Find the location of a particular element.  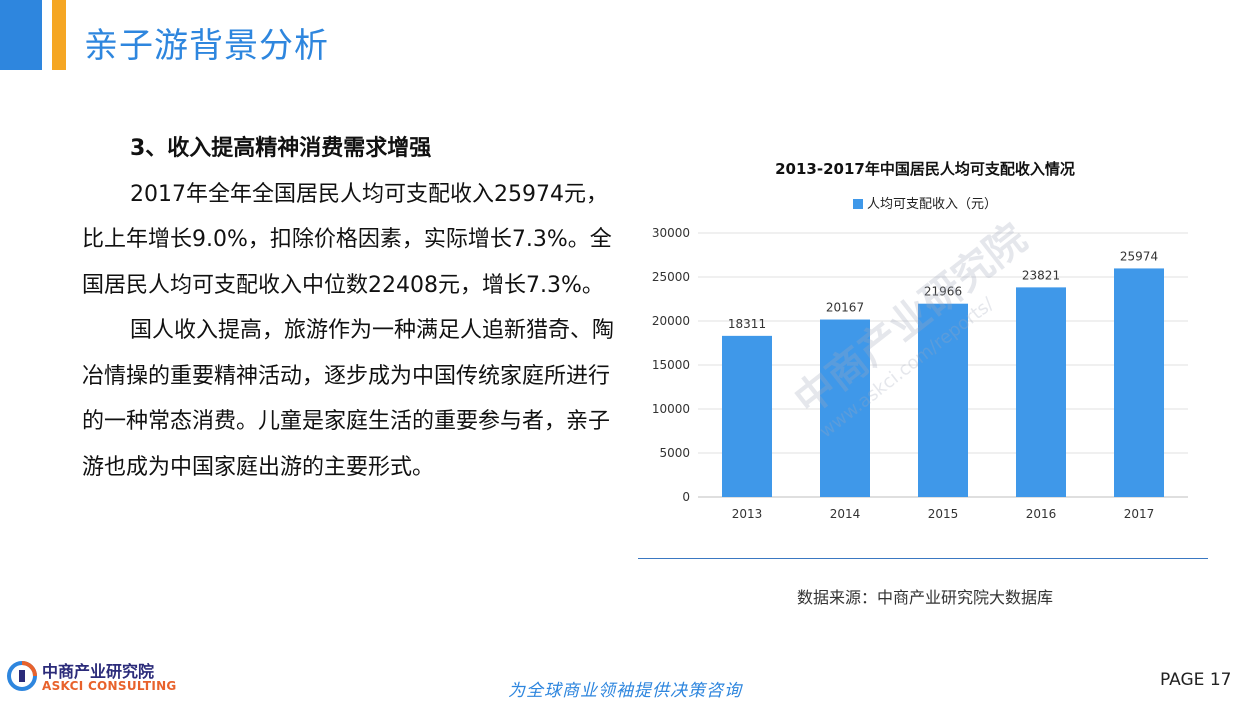

x-tick-label: 2015 is located at coordinates (943, 514).